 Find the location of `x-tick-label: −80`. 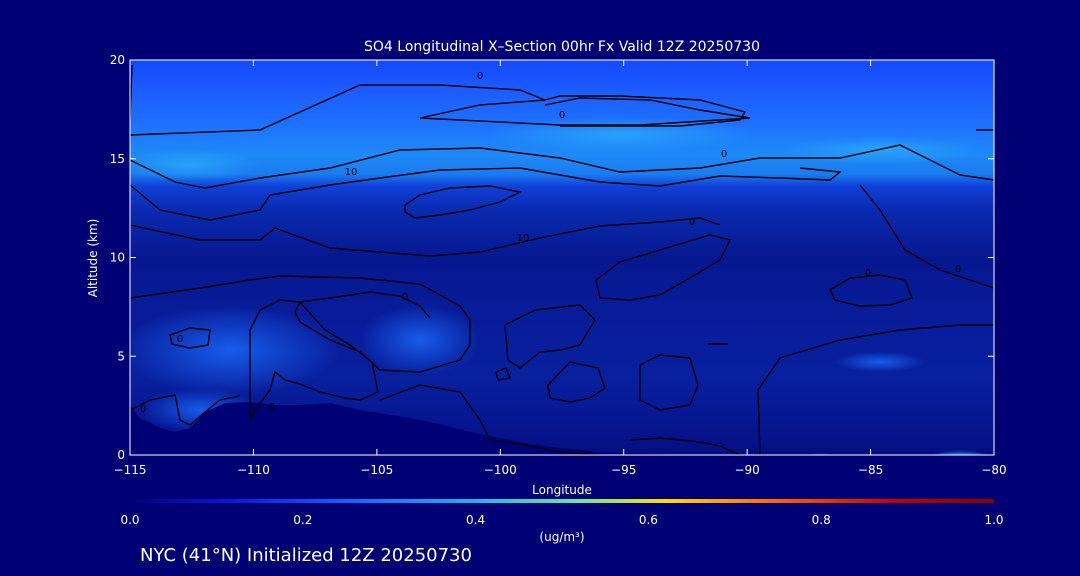

x-tick-label: −80 is located at coordinates (993, 470).